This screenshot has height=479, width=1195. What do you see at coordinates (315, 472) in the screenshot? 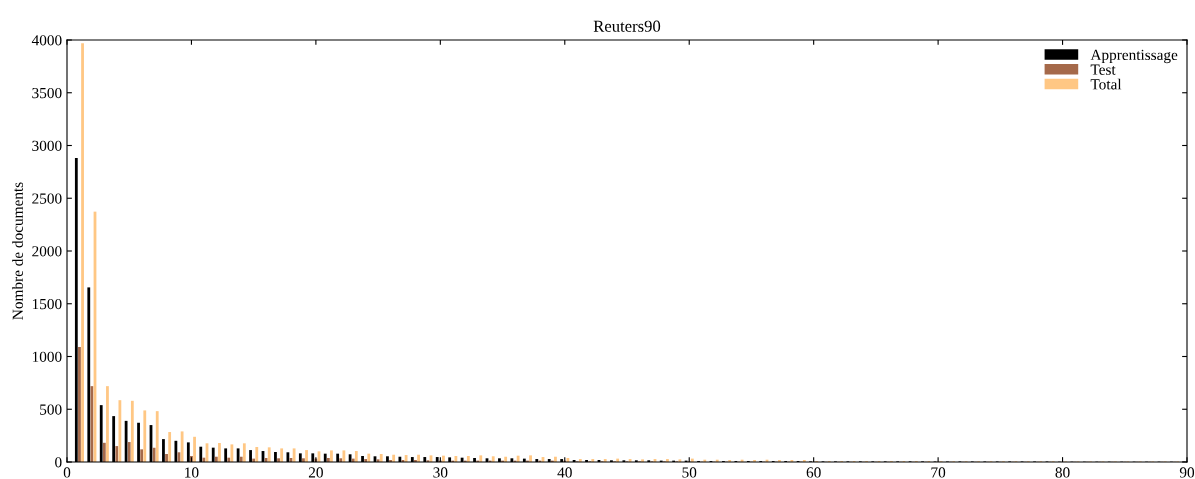
I see `x-tick-label: 20` at bounding box center [315, 472].